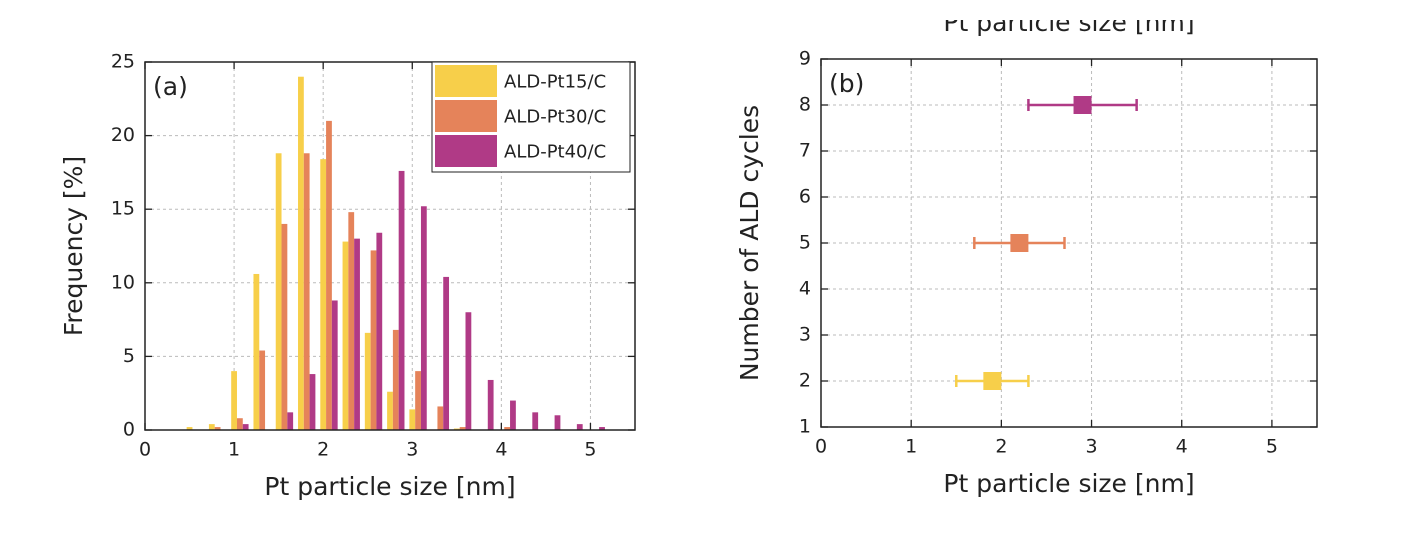 This screenshot has height=558, width=1410. What do you see at coordinates (805, 381) in the screenshot?
I see `y-tick-label: 2` at bounding box center [805, 381].